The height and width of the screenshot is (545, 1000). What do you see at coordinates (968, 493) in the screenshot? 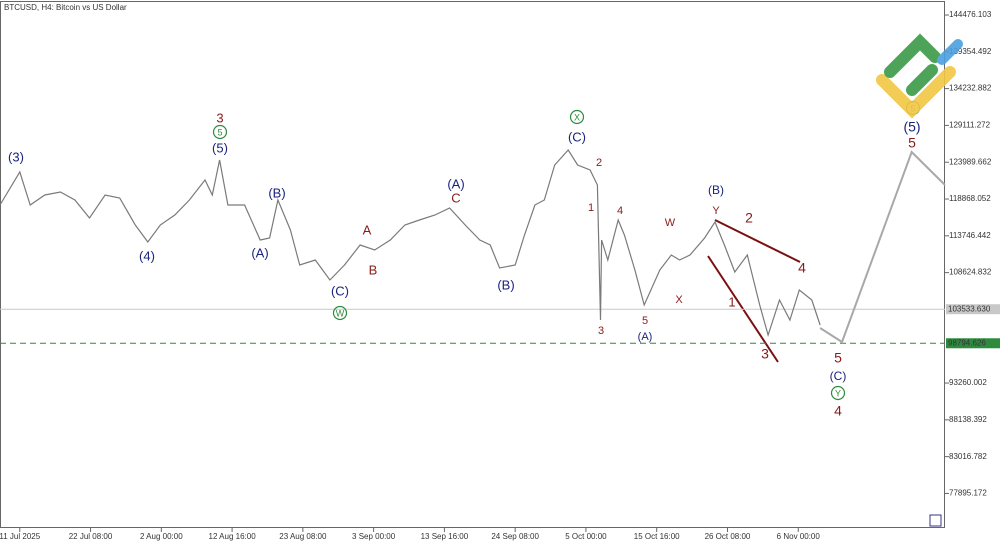
I see `y-tick-label: 77895.172` at bounding box center [968, 493].